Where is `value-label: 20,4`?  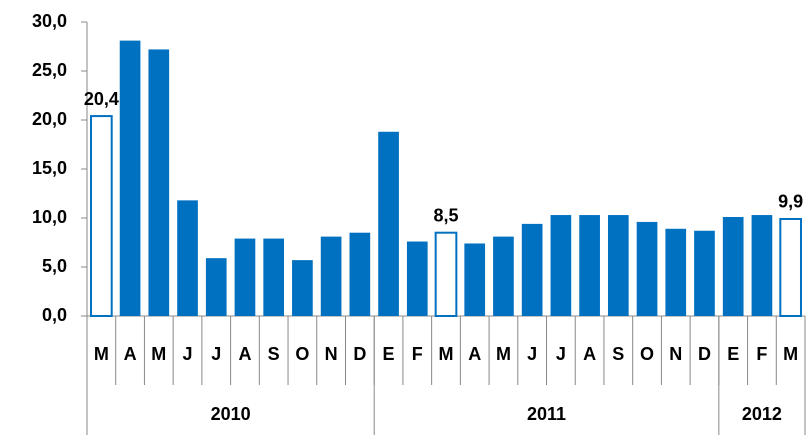
value-label: 20,4 is located at coordinates (101, 99).